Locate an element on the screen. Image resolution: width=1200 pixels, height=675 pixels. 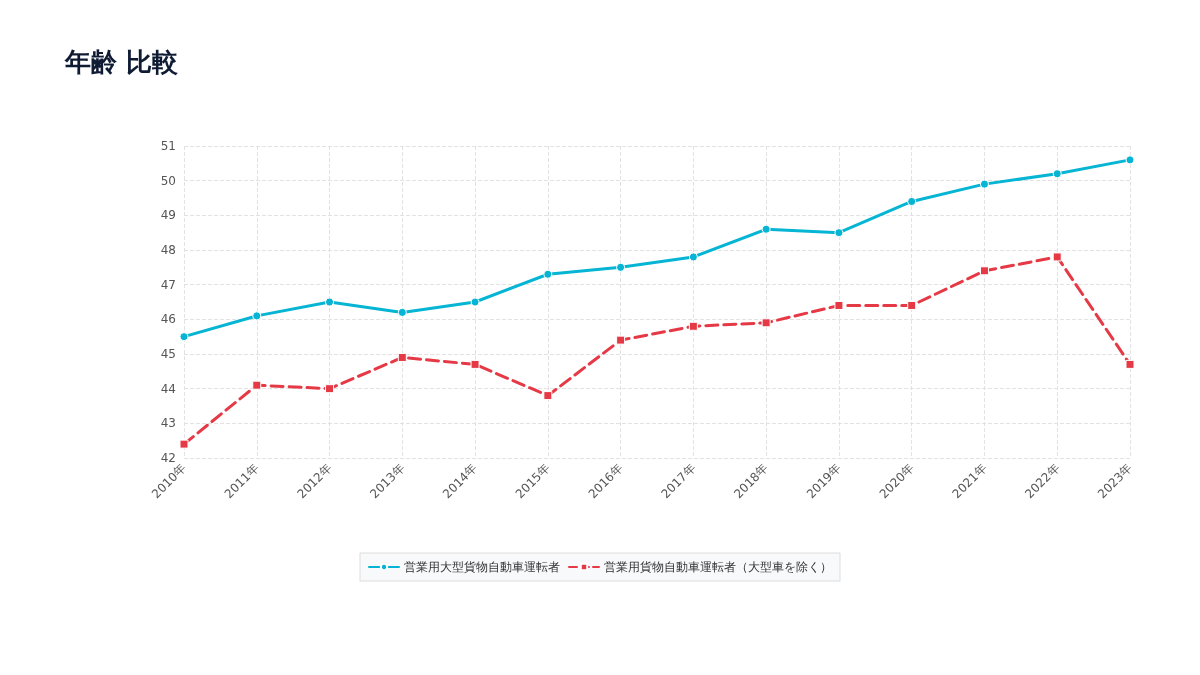
y-tick-label: 50 is located at coordinates (168, 180).